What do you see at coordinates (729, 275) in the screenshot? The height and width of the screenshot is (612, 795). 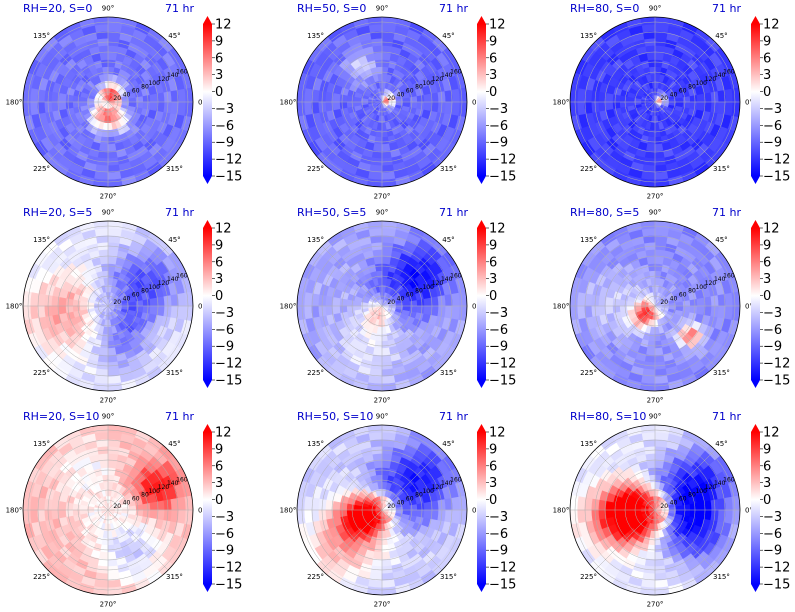 I see `radial-tick-label: 160` at bounding box center [729, 275].